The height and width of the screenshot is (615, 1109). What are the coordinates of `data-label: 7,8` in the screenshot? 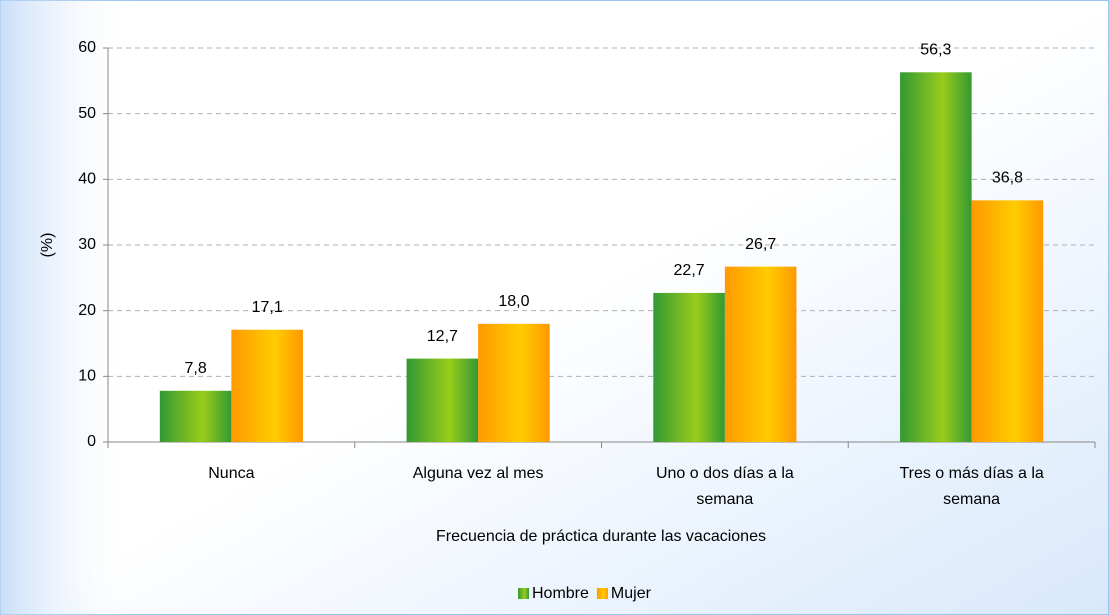 It's located at (195, 368).